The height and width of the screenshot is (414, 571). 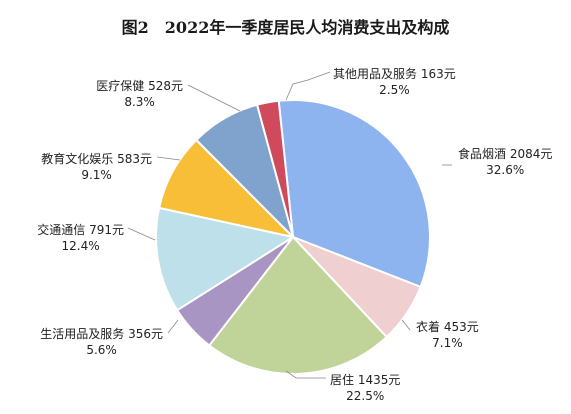 What do you see at coordinates (394, 90) in the screenshot?
I see `slice-percent: 2.5%` at bounding box center [394, 90].